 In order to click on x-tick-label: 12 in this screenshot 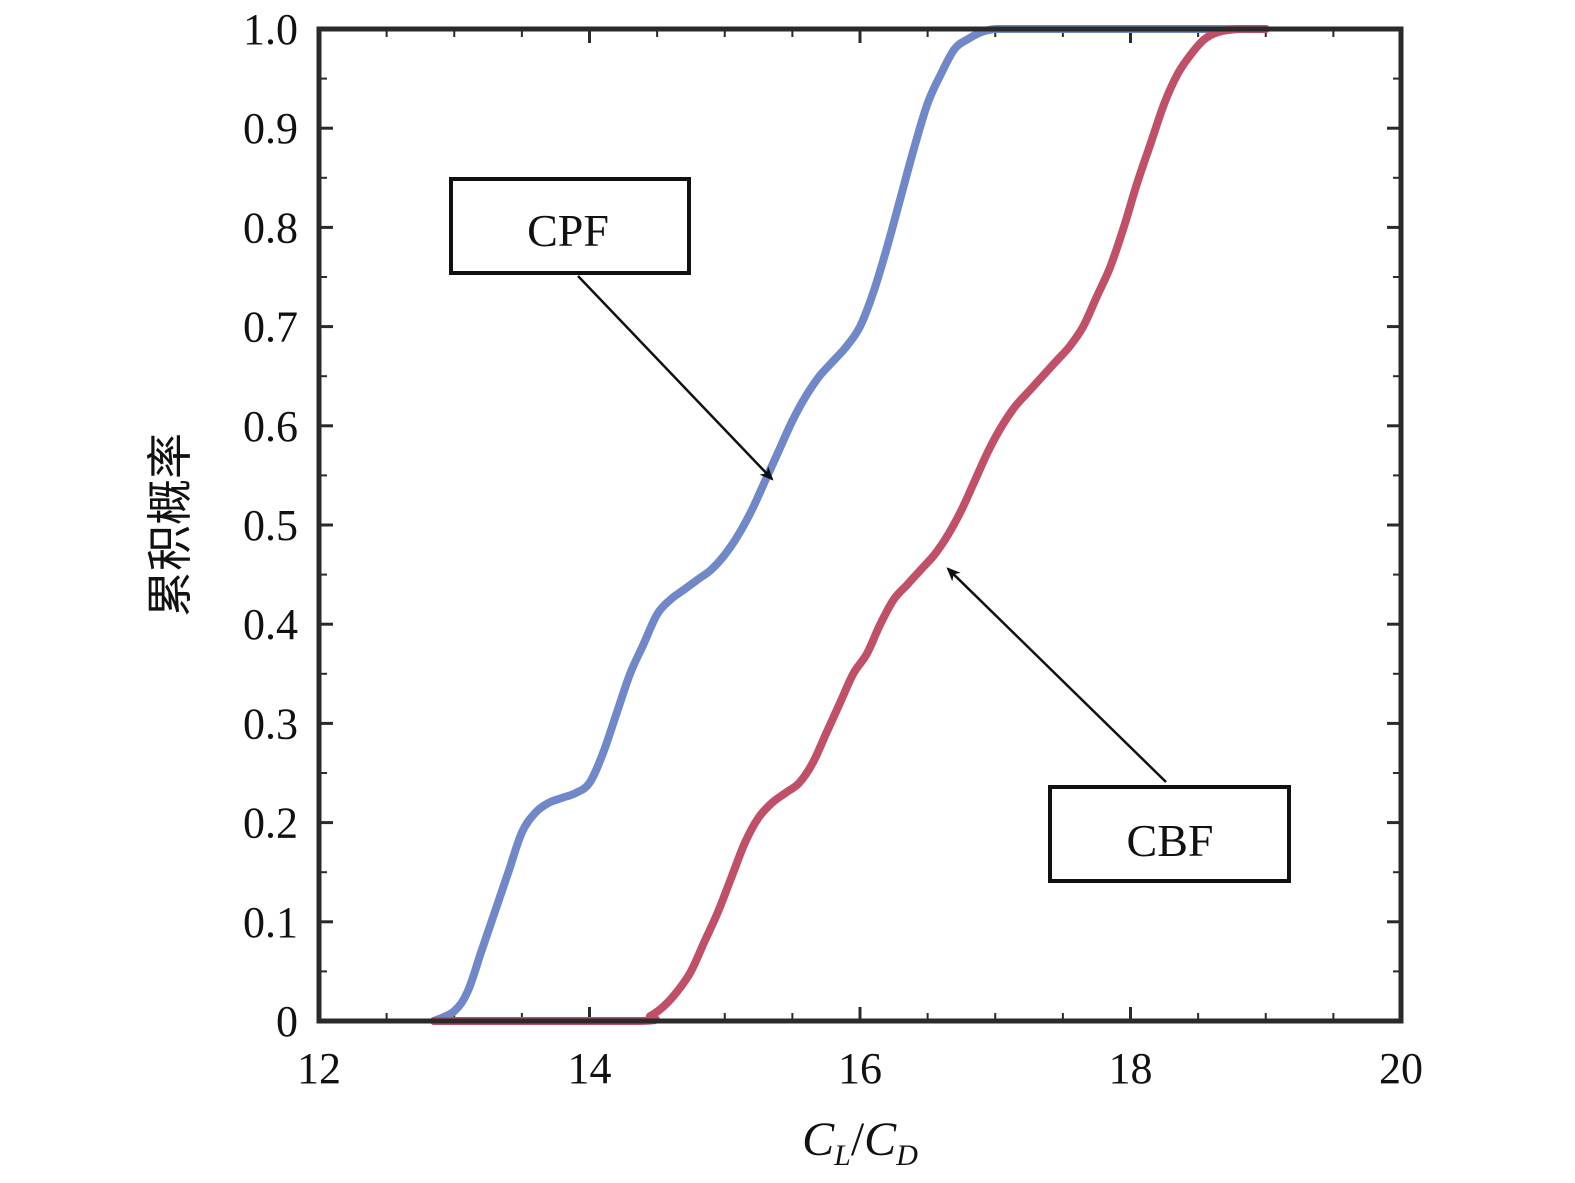, I will do `click(319, 1068)`.